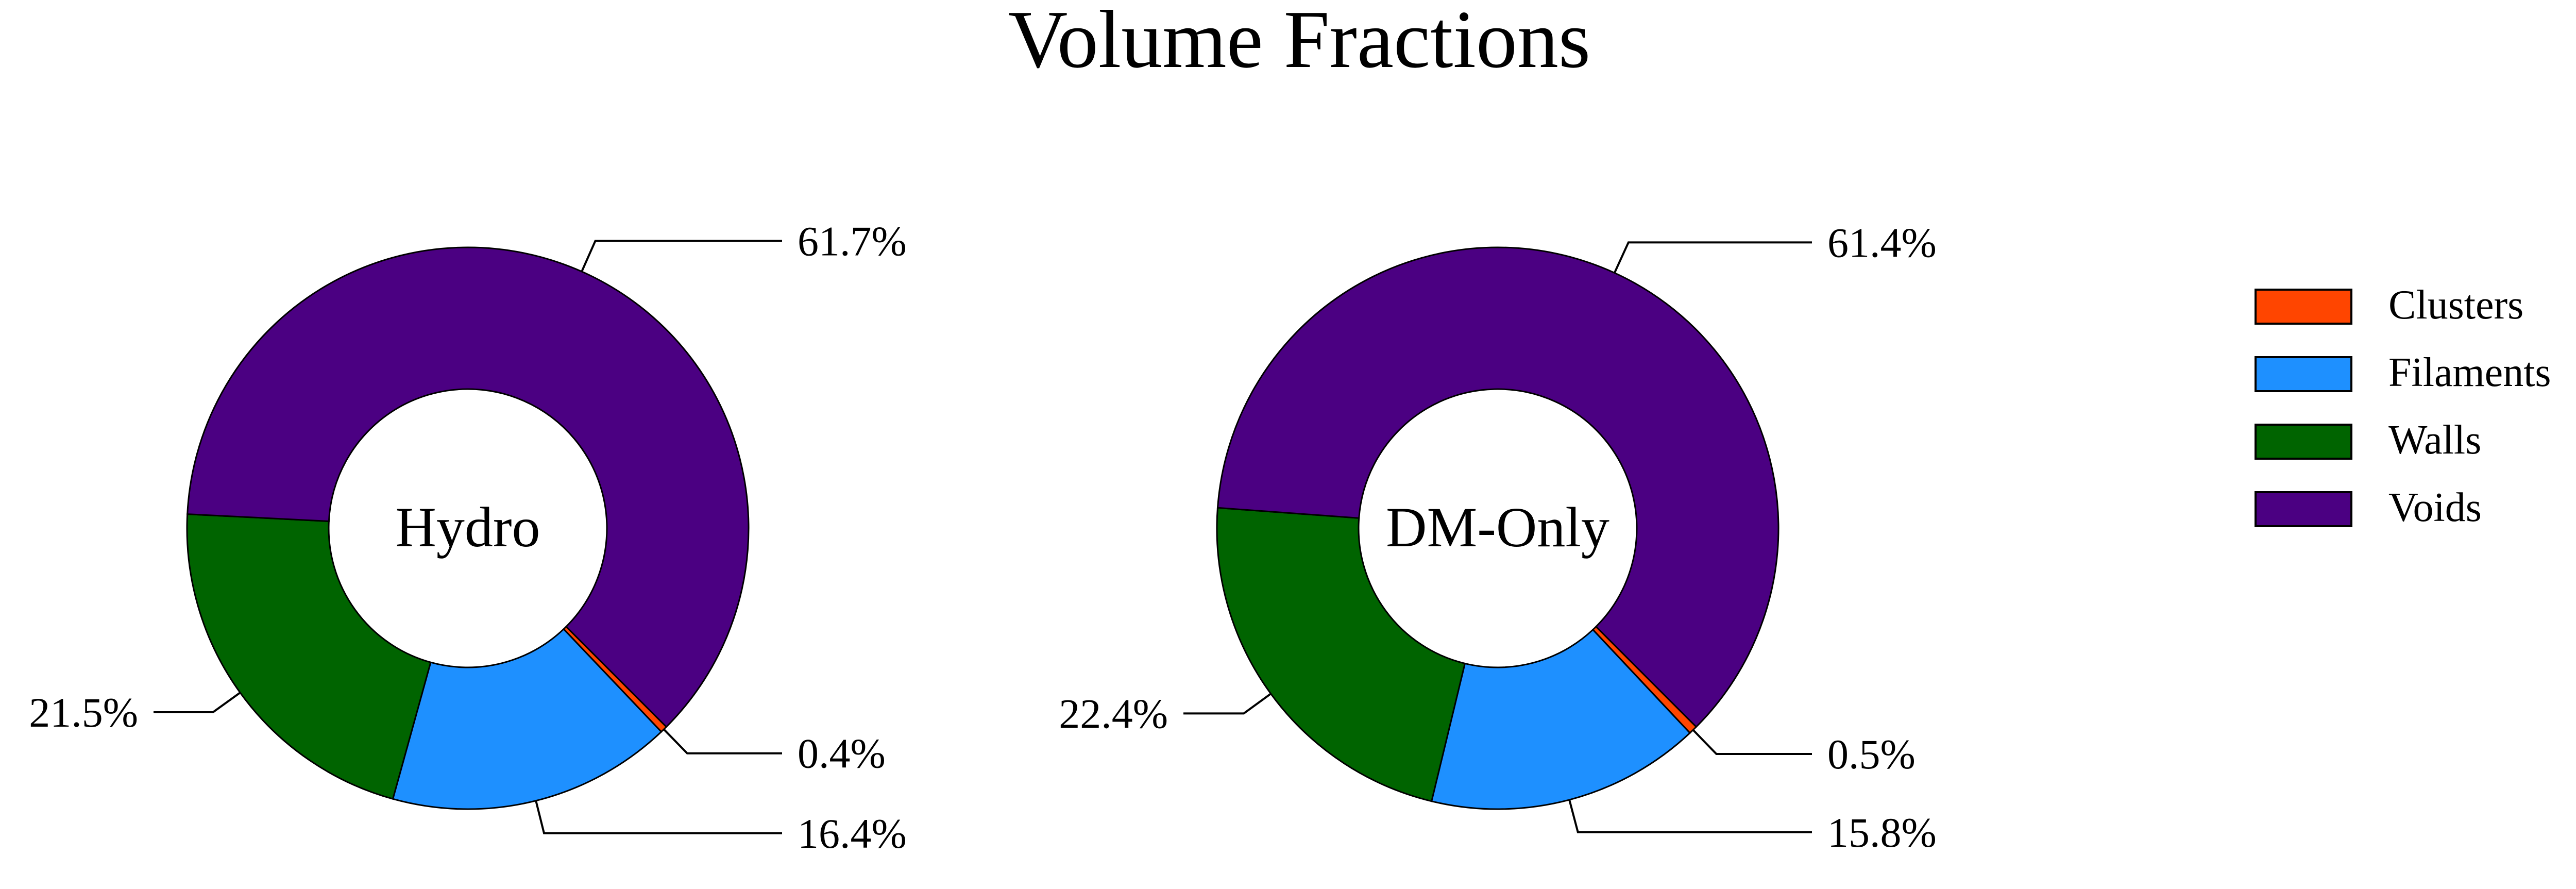  Describe the element at coordinates (2303, 374) in the screenshot. I see `legend-swatch-filaments` at that location.